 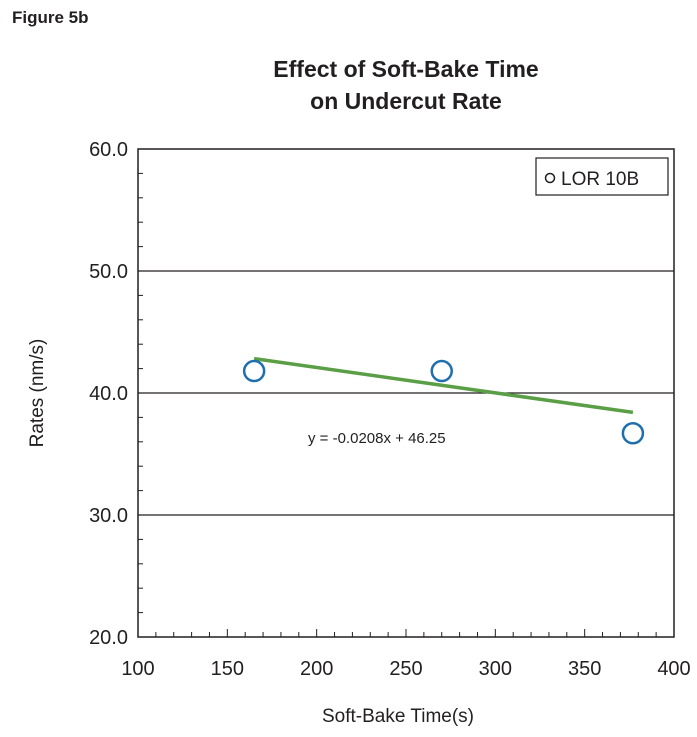 I want to click on legend: LOR 10B, so click(x=602, y=176).